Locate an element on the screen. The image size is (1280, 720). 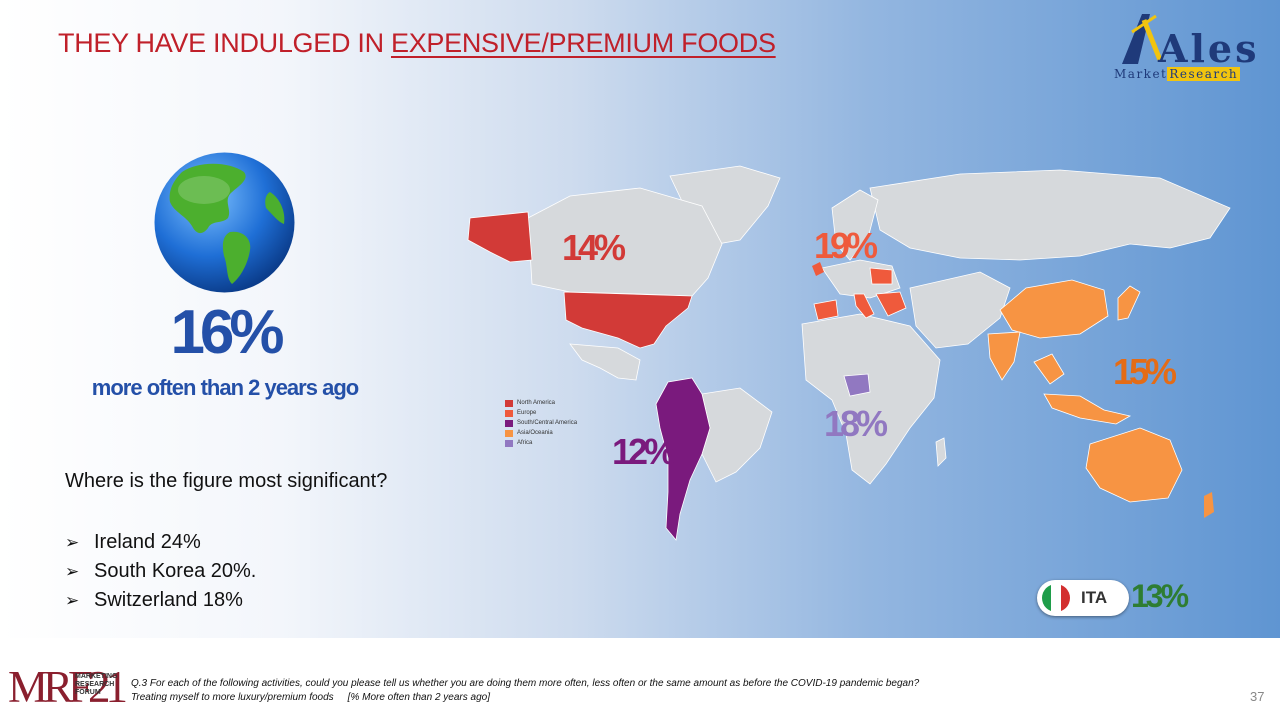
list-item: ➢ South Korea 20%. is located at coordinates (160, 571).